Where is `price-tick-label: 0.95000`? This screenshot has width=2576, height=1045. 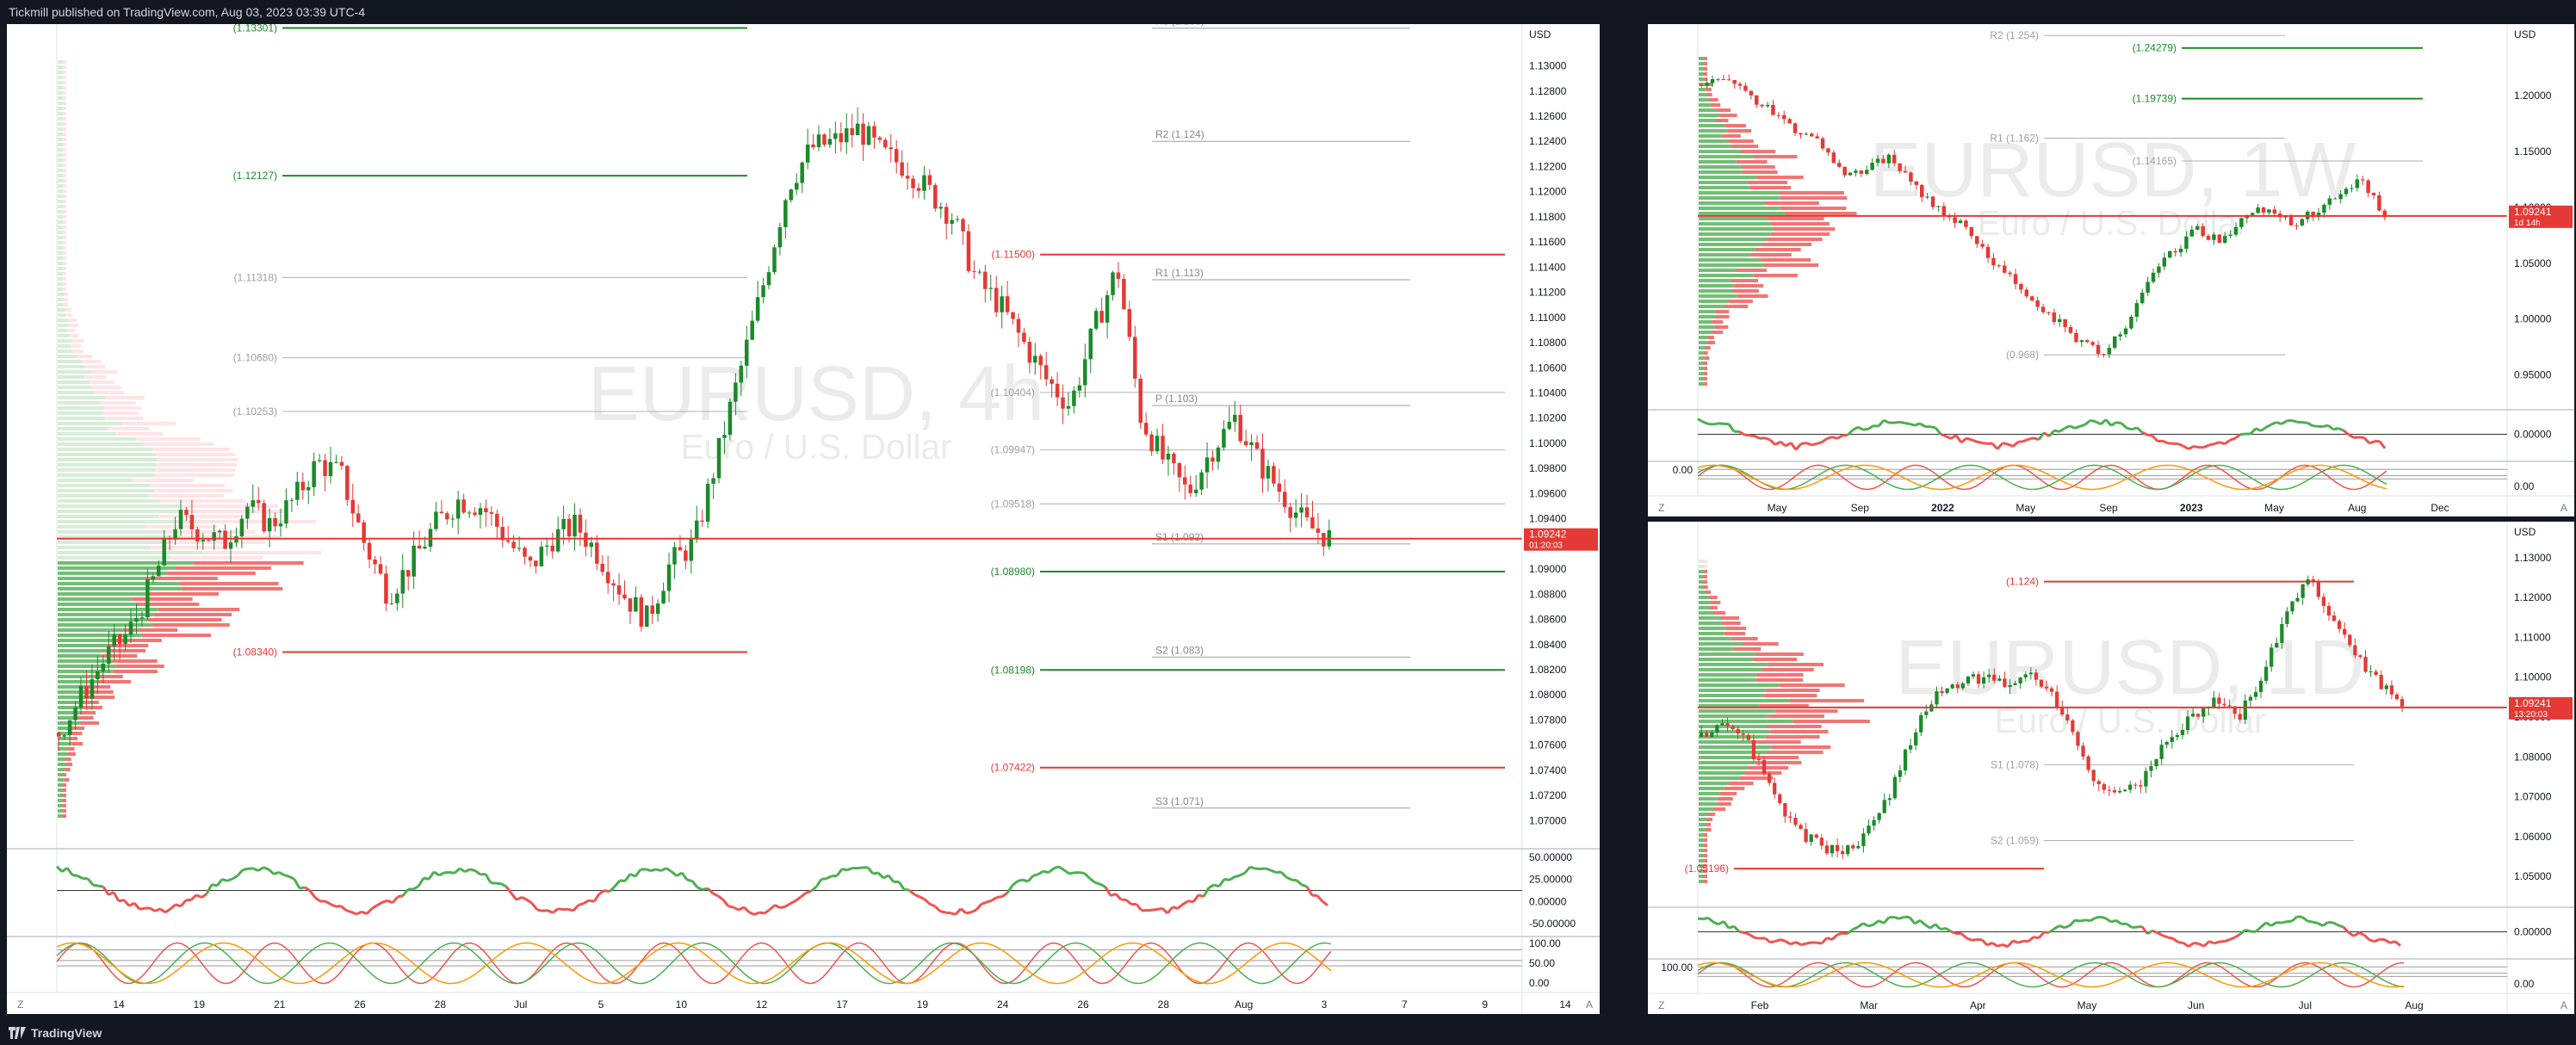 price-tick-label: 0.95000 is located at coordinates (2533, 375).